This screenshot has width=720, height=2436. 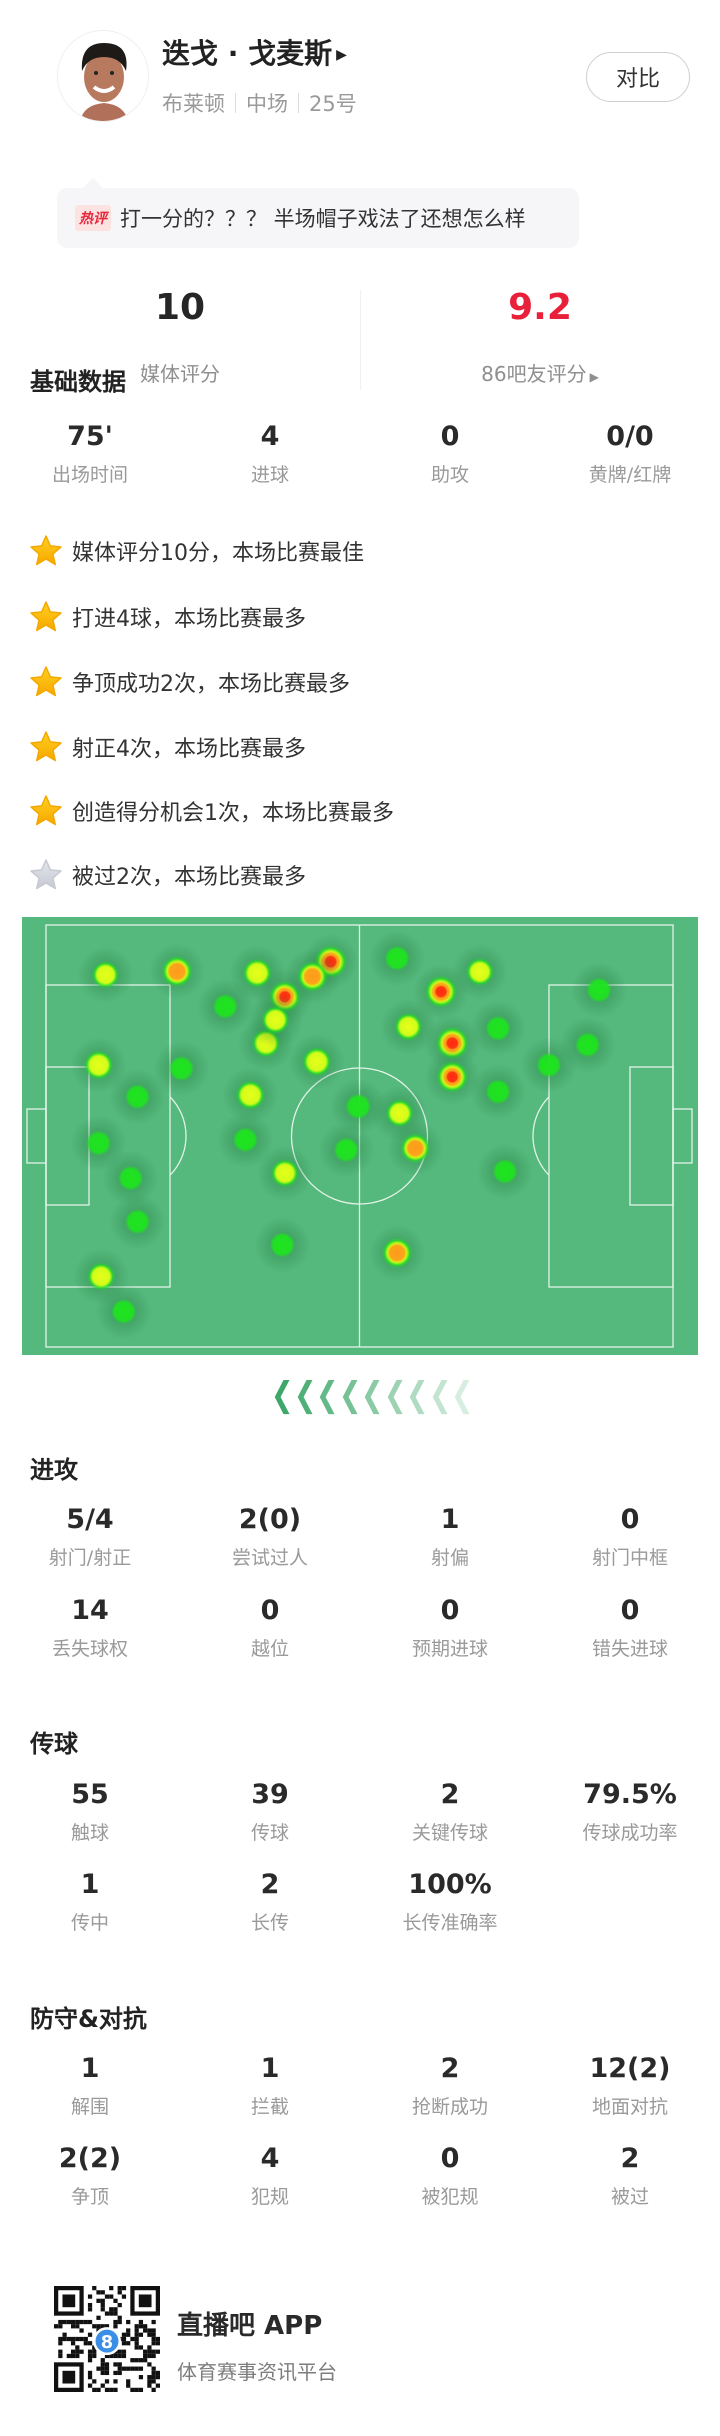 I want to click on stat-label: 越位, so click(x=269, y=1649).